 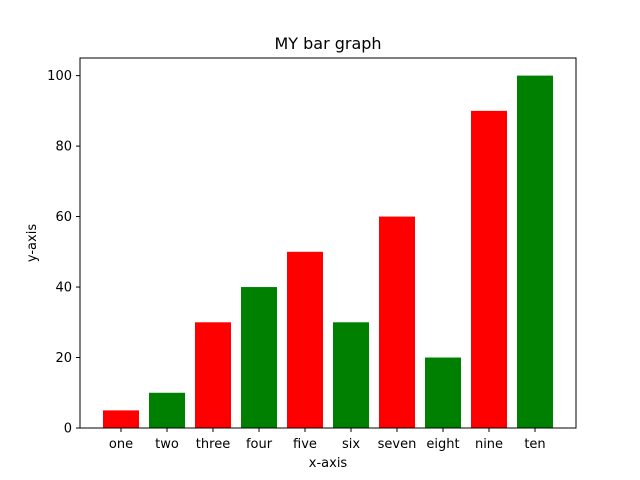 I want to click on y-tick-label: 100, so click(x=59, y=76).